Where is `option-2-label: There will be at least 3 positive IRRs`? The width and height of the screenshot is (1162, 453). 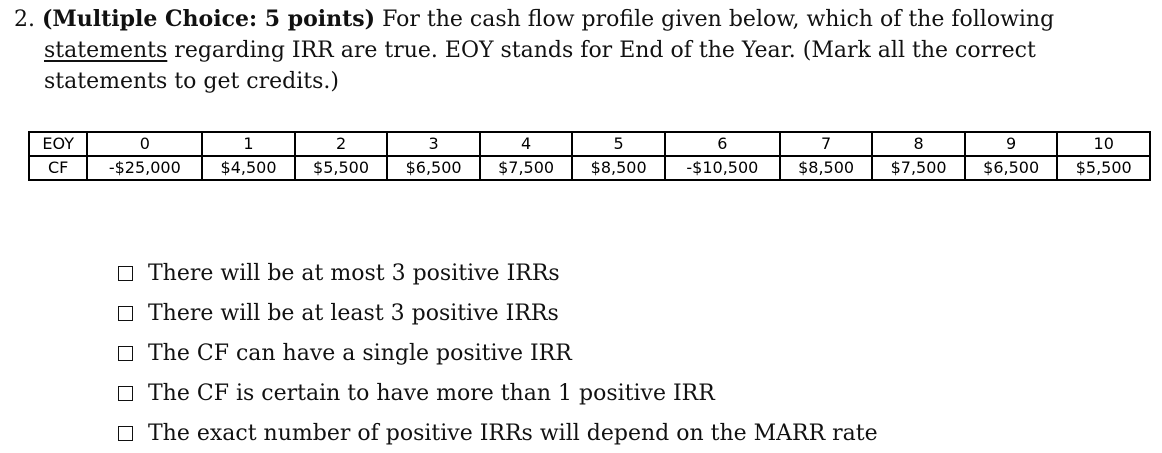
option-2-label: There will be at least 3 positive IRRs is located at coordinates (353, 313).